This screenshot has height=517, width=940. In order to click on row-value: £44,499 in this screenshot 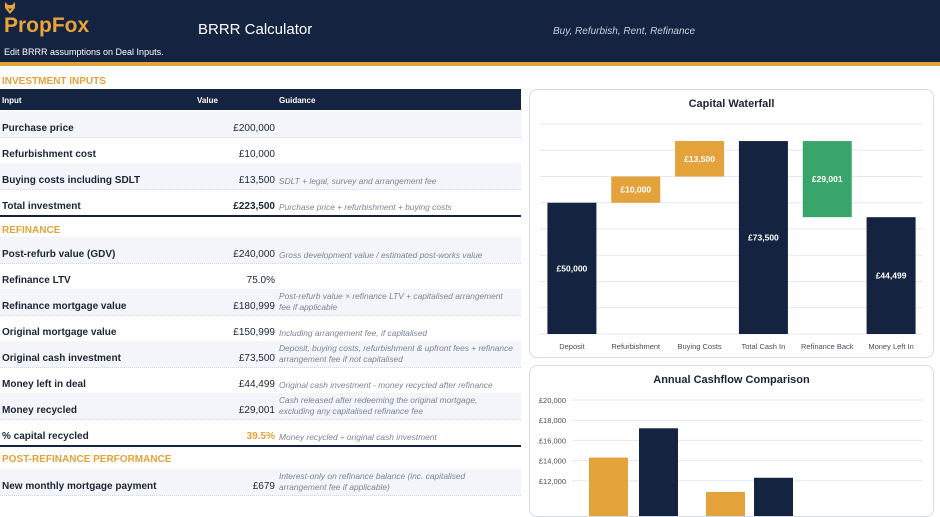, I will do `click(256, 384)`.